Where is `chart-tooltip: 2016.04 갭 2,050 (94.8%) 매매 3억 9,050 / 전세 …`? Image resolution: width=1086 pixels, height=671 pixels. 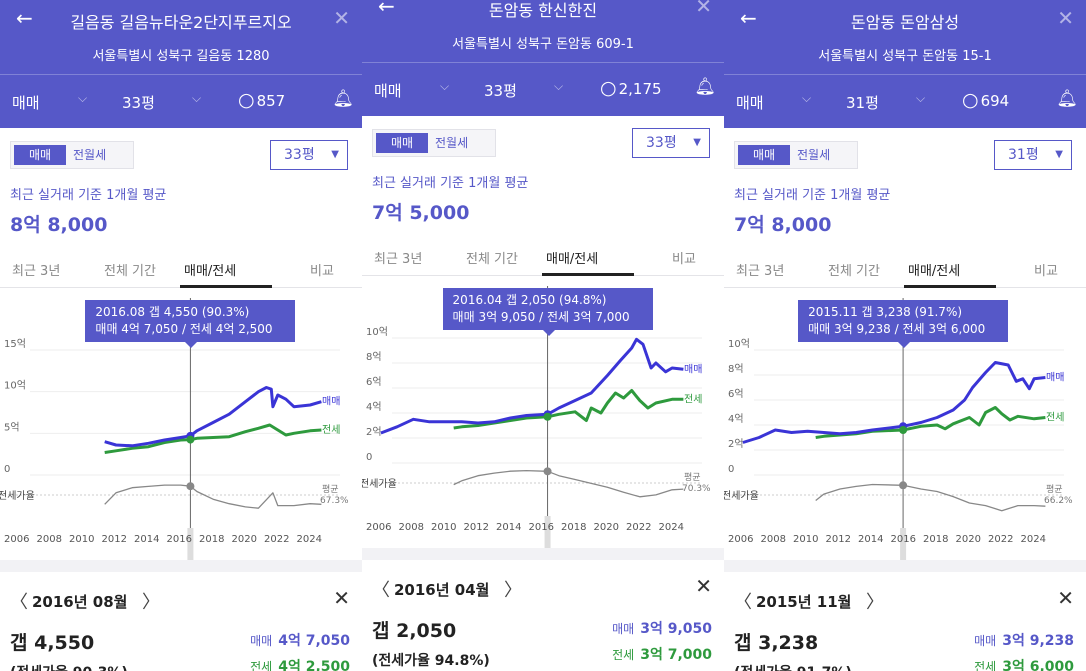
chart-tooltip: 2016.04 갭 2,050 (94.8%) 매매 3억 9,050 / 전세 … is located at coordinates (547, 312).